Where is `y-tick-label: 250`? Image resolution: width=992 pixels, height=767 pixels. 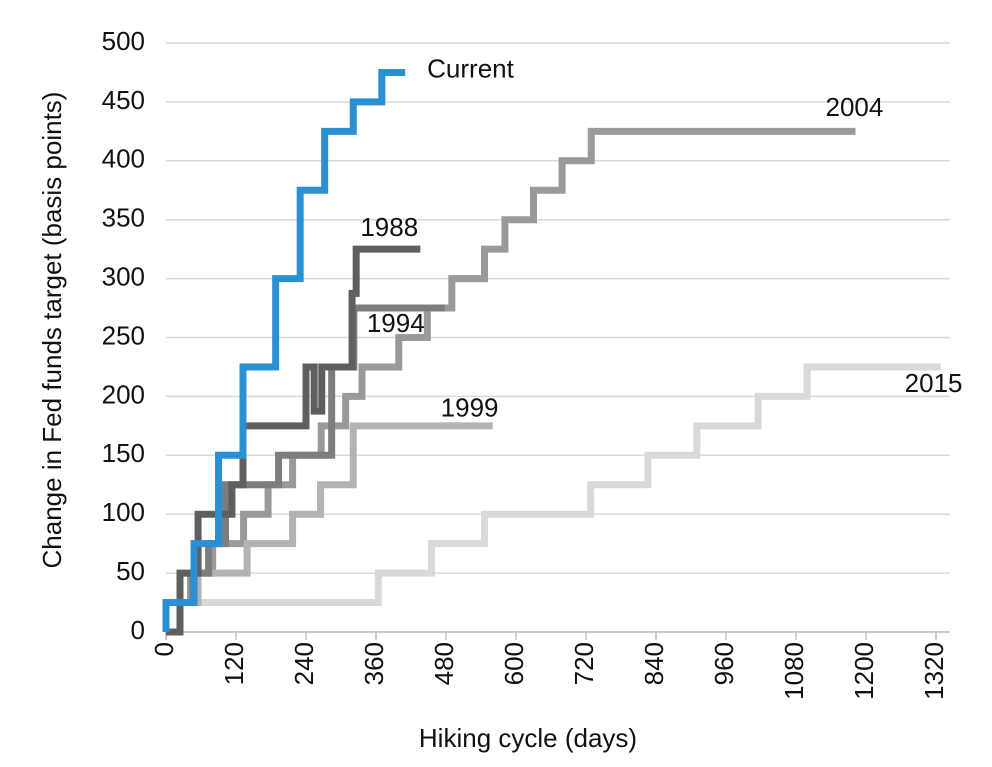
y-tick-label: 250 is located at coordinates (123, 335).